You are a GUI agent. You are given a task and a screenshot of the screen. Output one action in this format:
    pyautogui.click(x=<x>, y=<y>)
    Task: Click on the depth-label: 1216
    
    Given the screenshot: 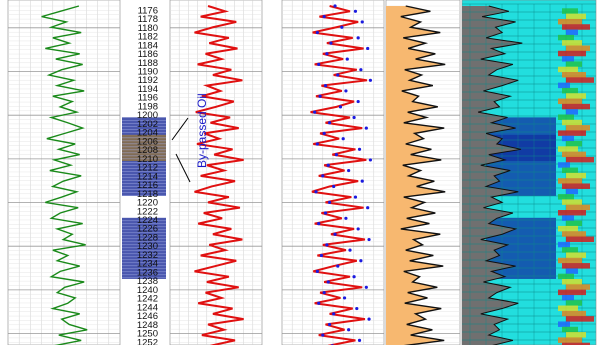 What is the action you would take?
    pyautogui.click(x=147, y=185)
    